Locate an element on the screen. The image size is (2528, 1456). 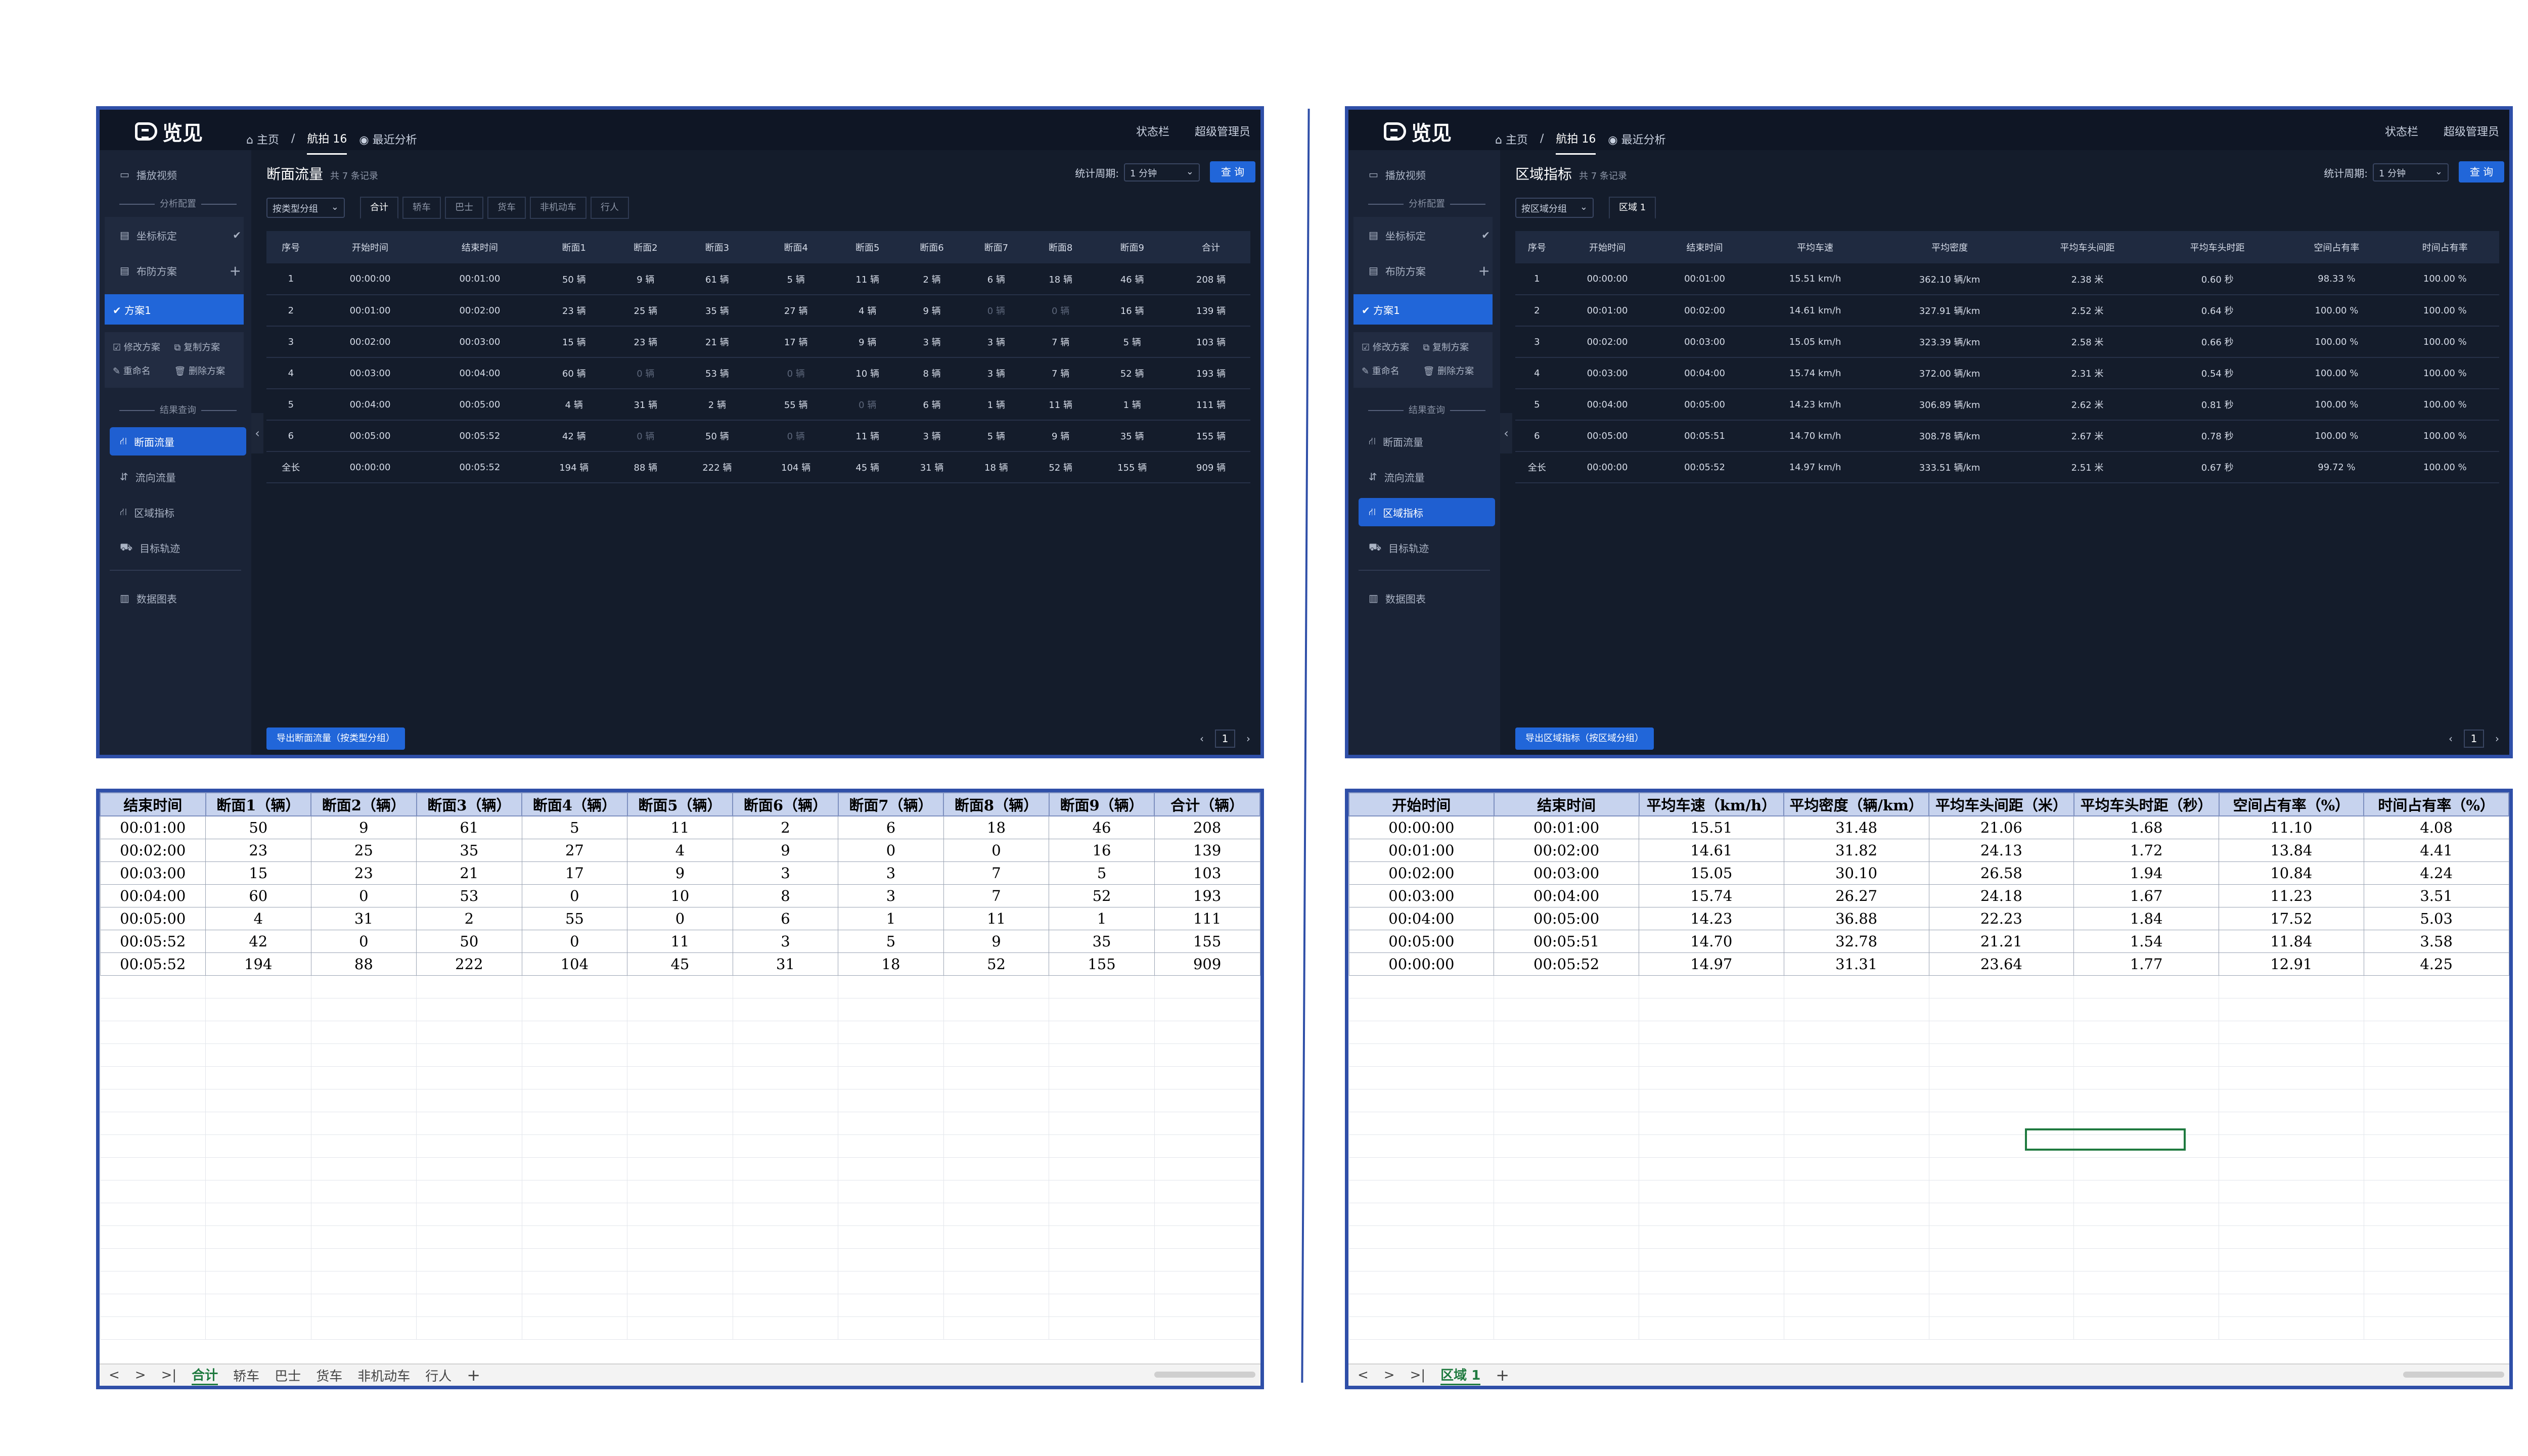
delete-plan-button: 🗑 删除方案 is located at coordinates (1448, 371).